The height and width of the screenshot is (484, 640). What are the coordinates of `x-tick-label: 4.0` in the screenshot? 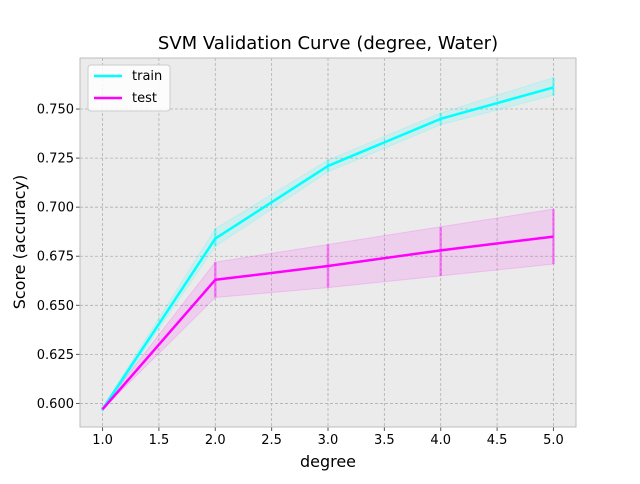 It's located at (440, 440).